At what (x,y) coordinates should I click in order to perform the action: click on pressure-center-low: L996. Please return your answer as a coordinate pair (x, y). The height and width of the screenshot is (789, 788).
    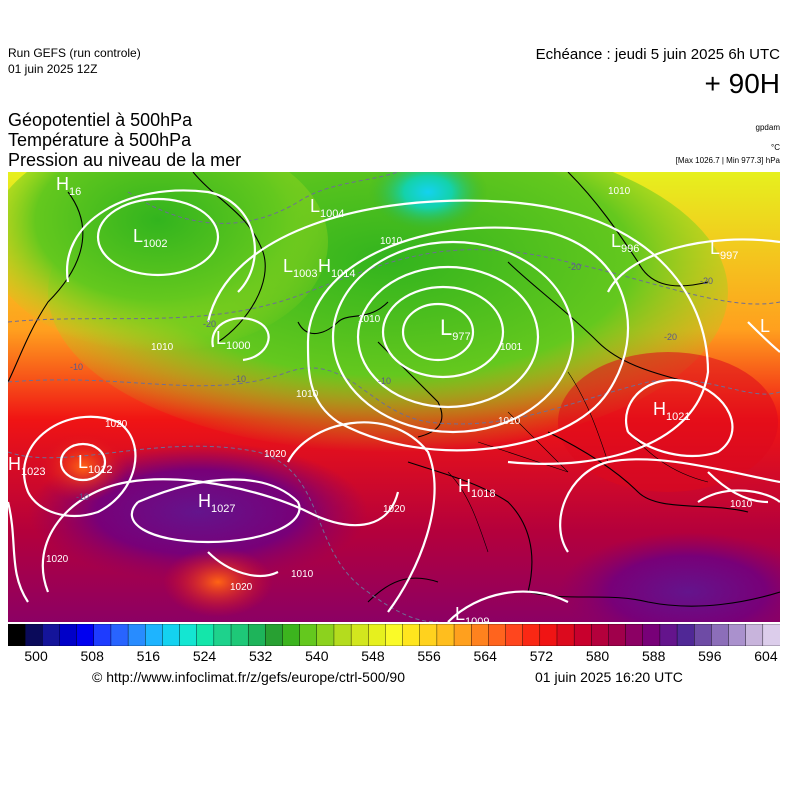
    Looking at the image, I should click on (625, 243).